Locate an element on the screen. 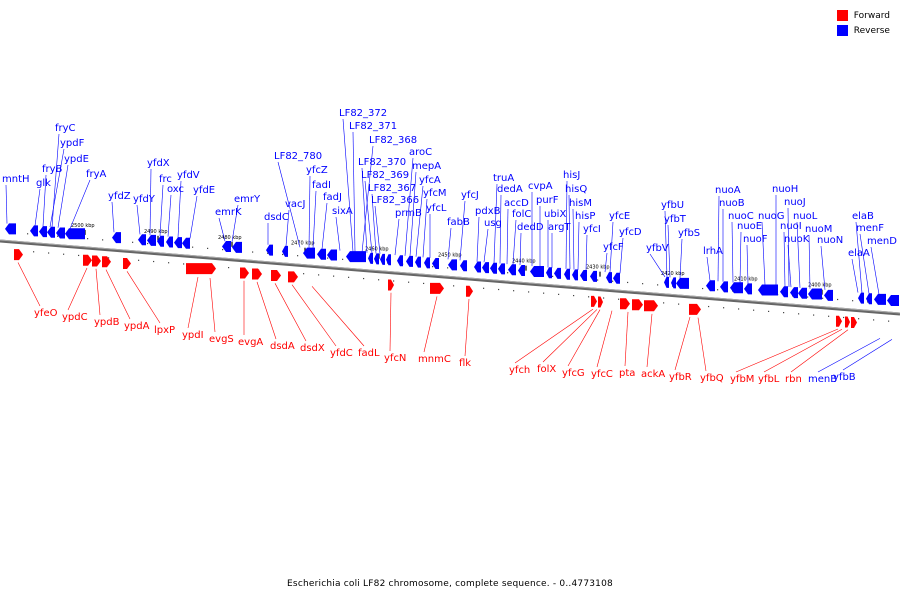  reverse-gene-label: LF82_367 is located at coordinates (392, 188).